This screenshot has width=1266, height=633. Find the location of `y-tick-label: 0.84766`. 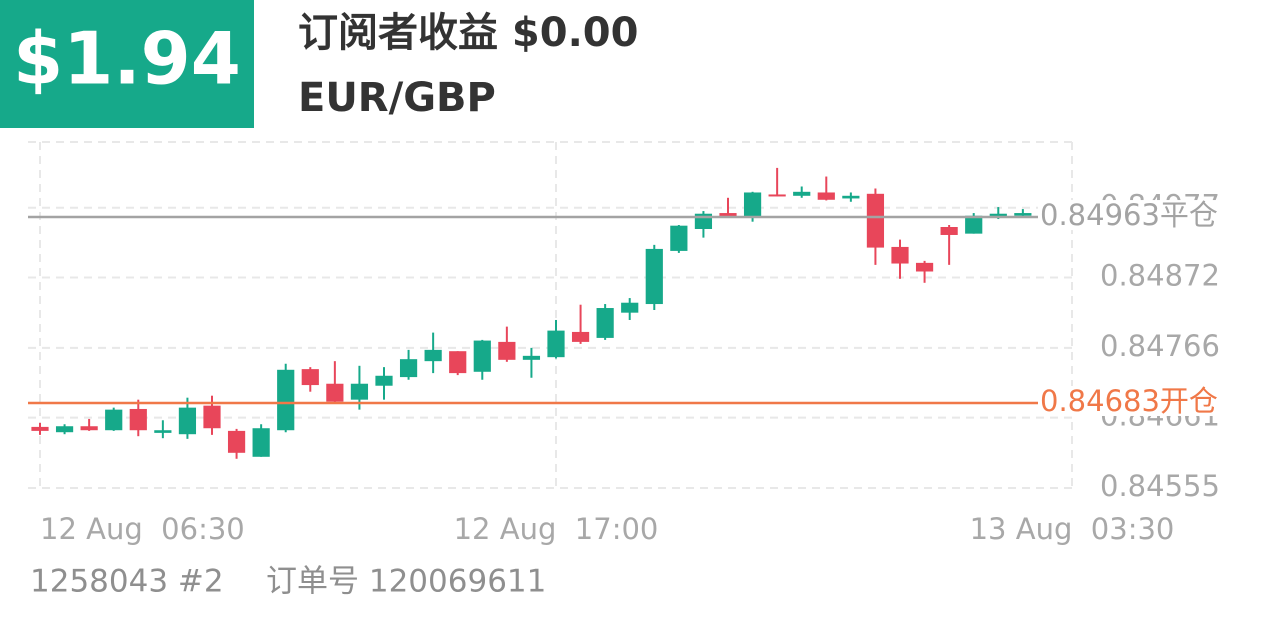

y-tick-label: 0.84766 is located at coordinates (1160, 346).